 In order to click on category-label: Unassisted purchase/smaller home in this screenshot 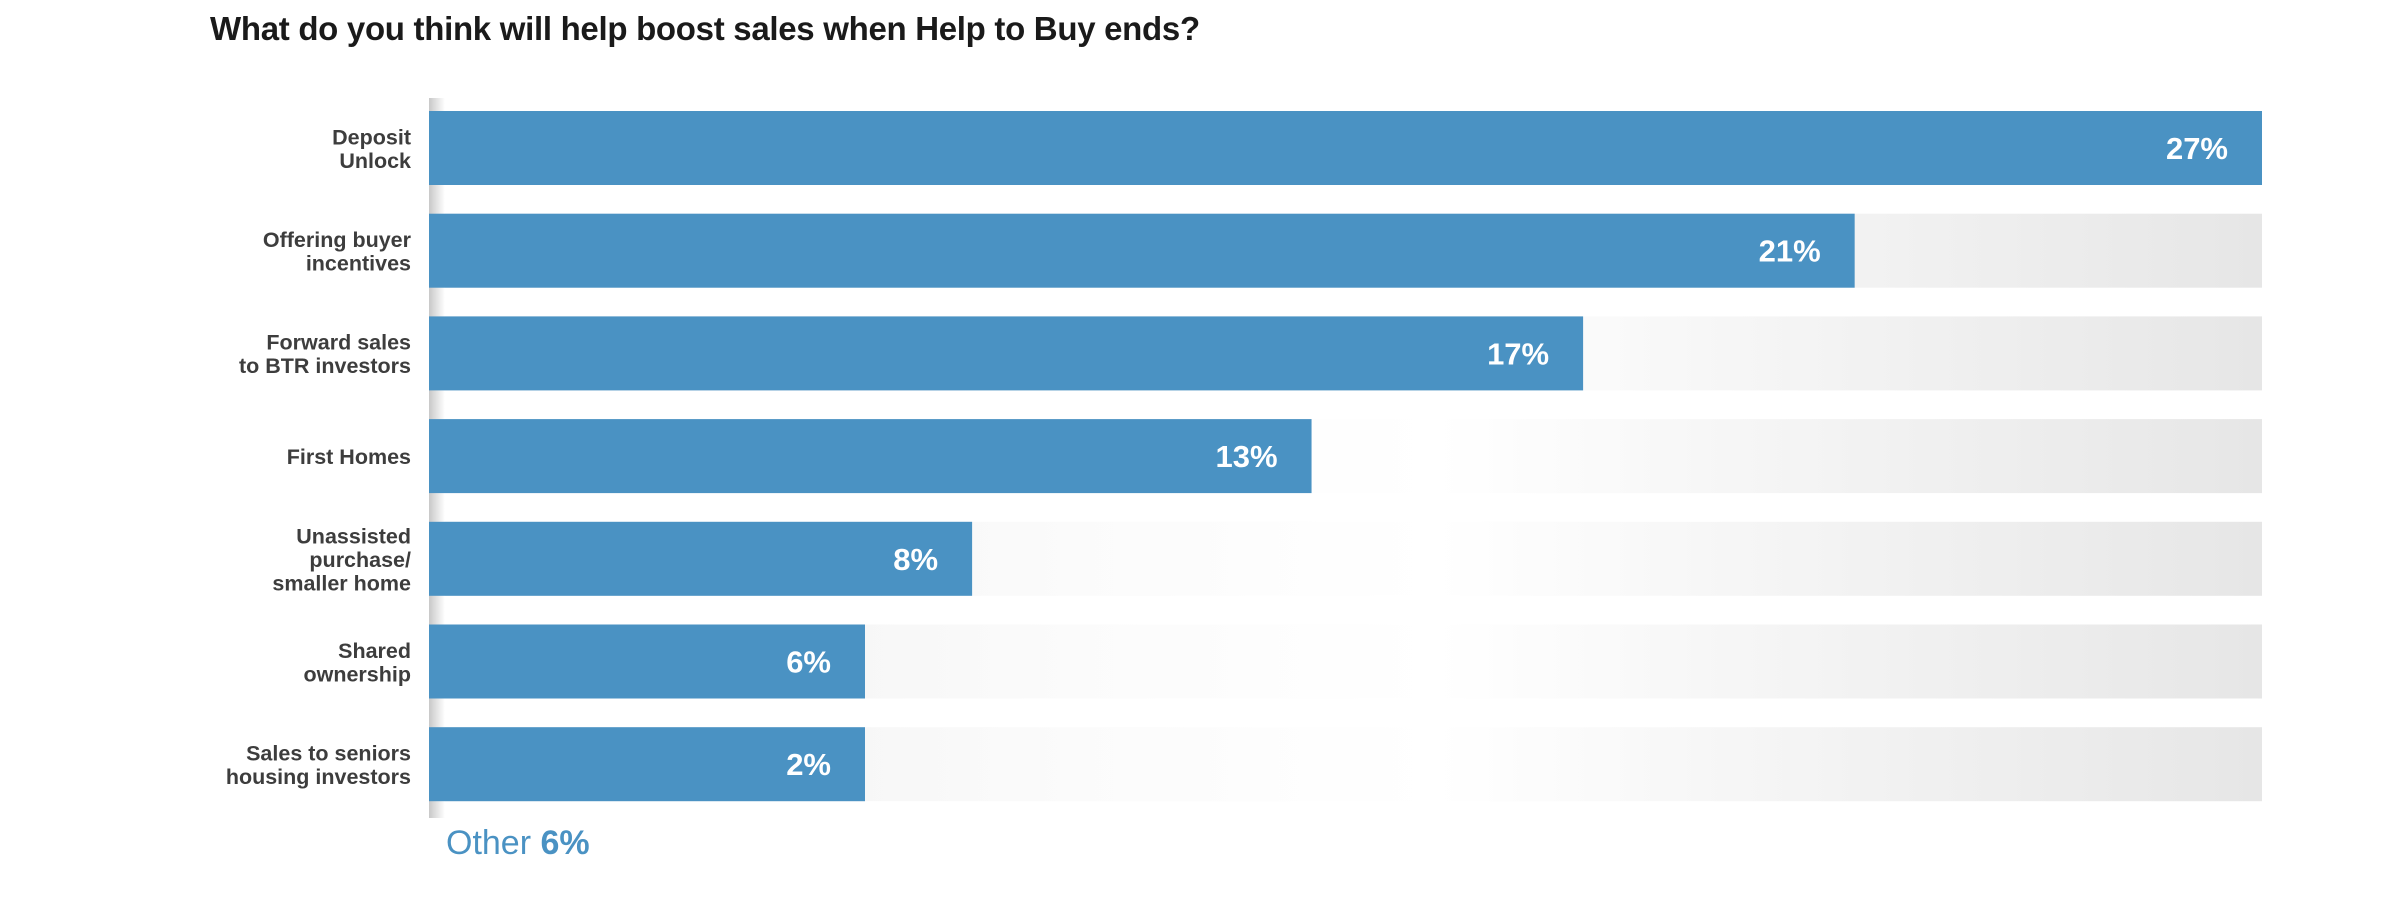, I will do `click(341, 559)`.